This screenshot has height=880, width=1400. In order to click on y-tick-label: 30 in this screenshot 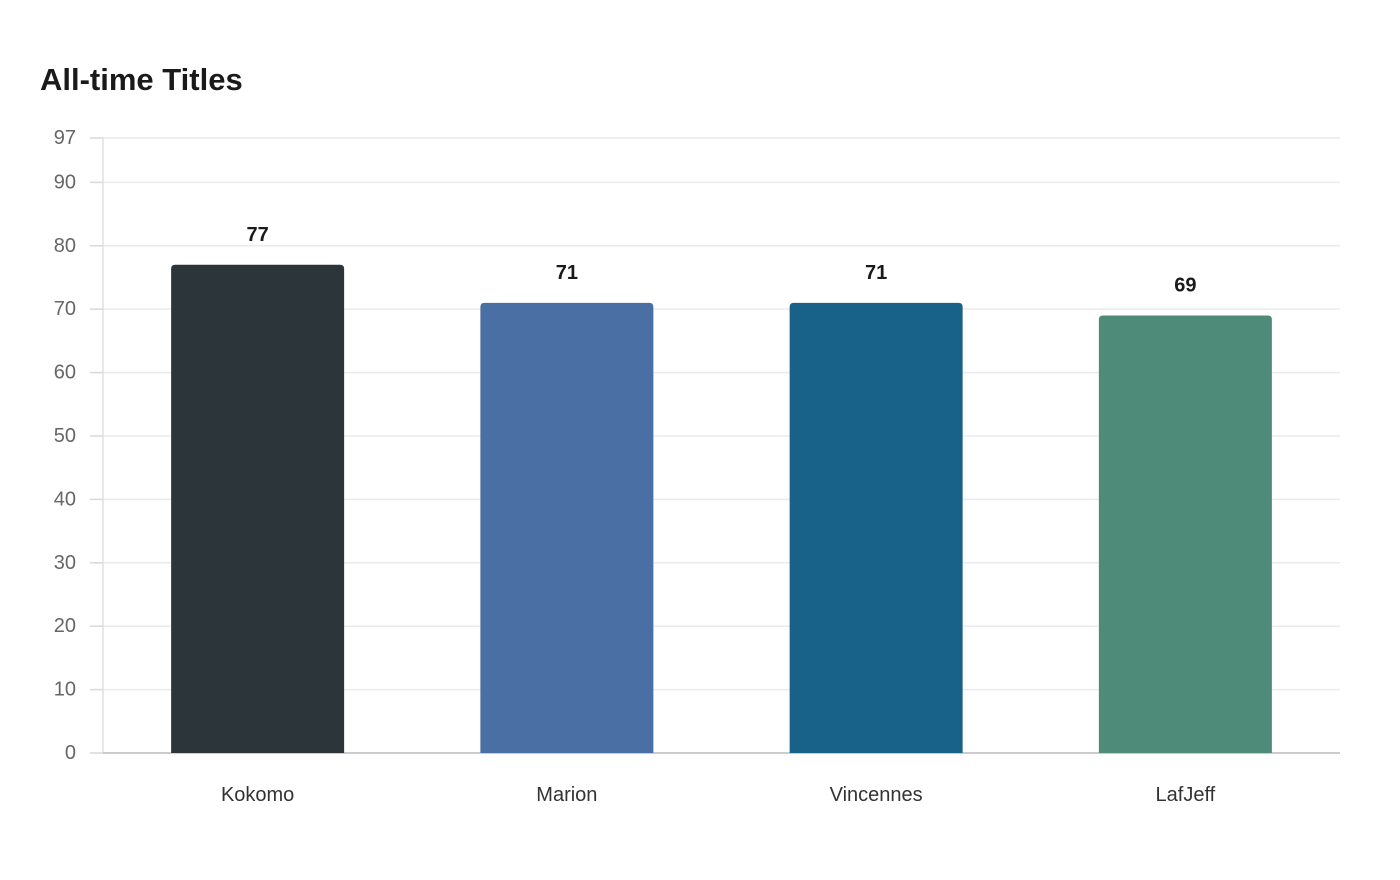, I will do `click(65, 563)`.